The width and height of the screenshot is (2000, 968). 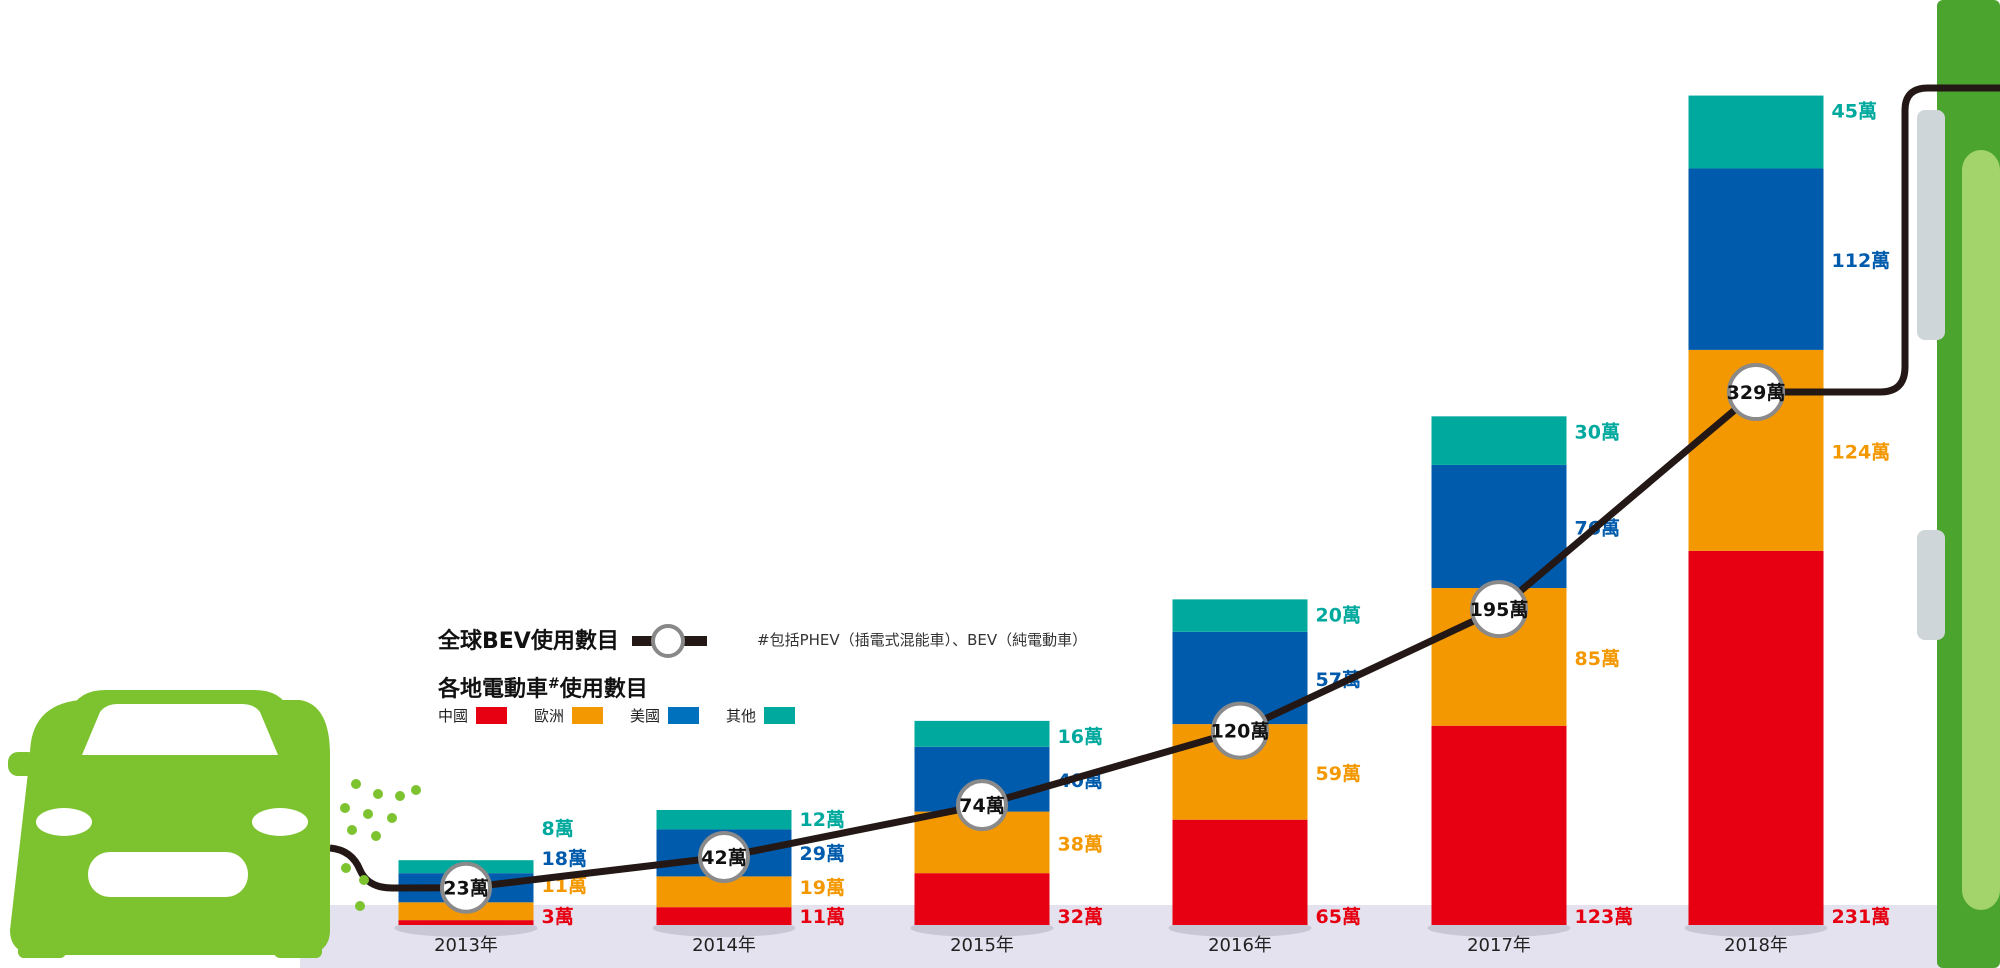 What do you see at coordinates (1958, 484) in the screenshot?
I see `charger-icon` at bounding box center [1958, 484].